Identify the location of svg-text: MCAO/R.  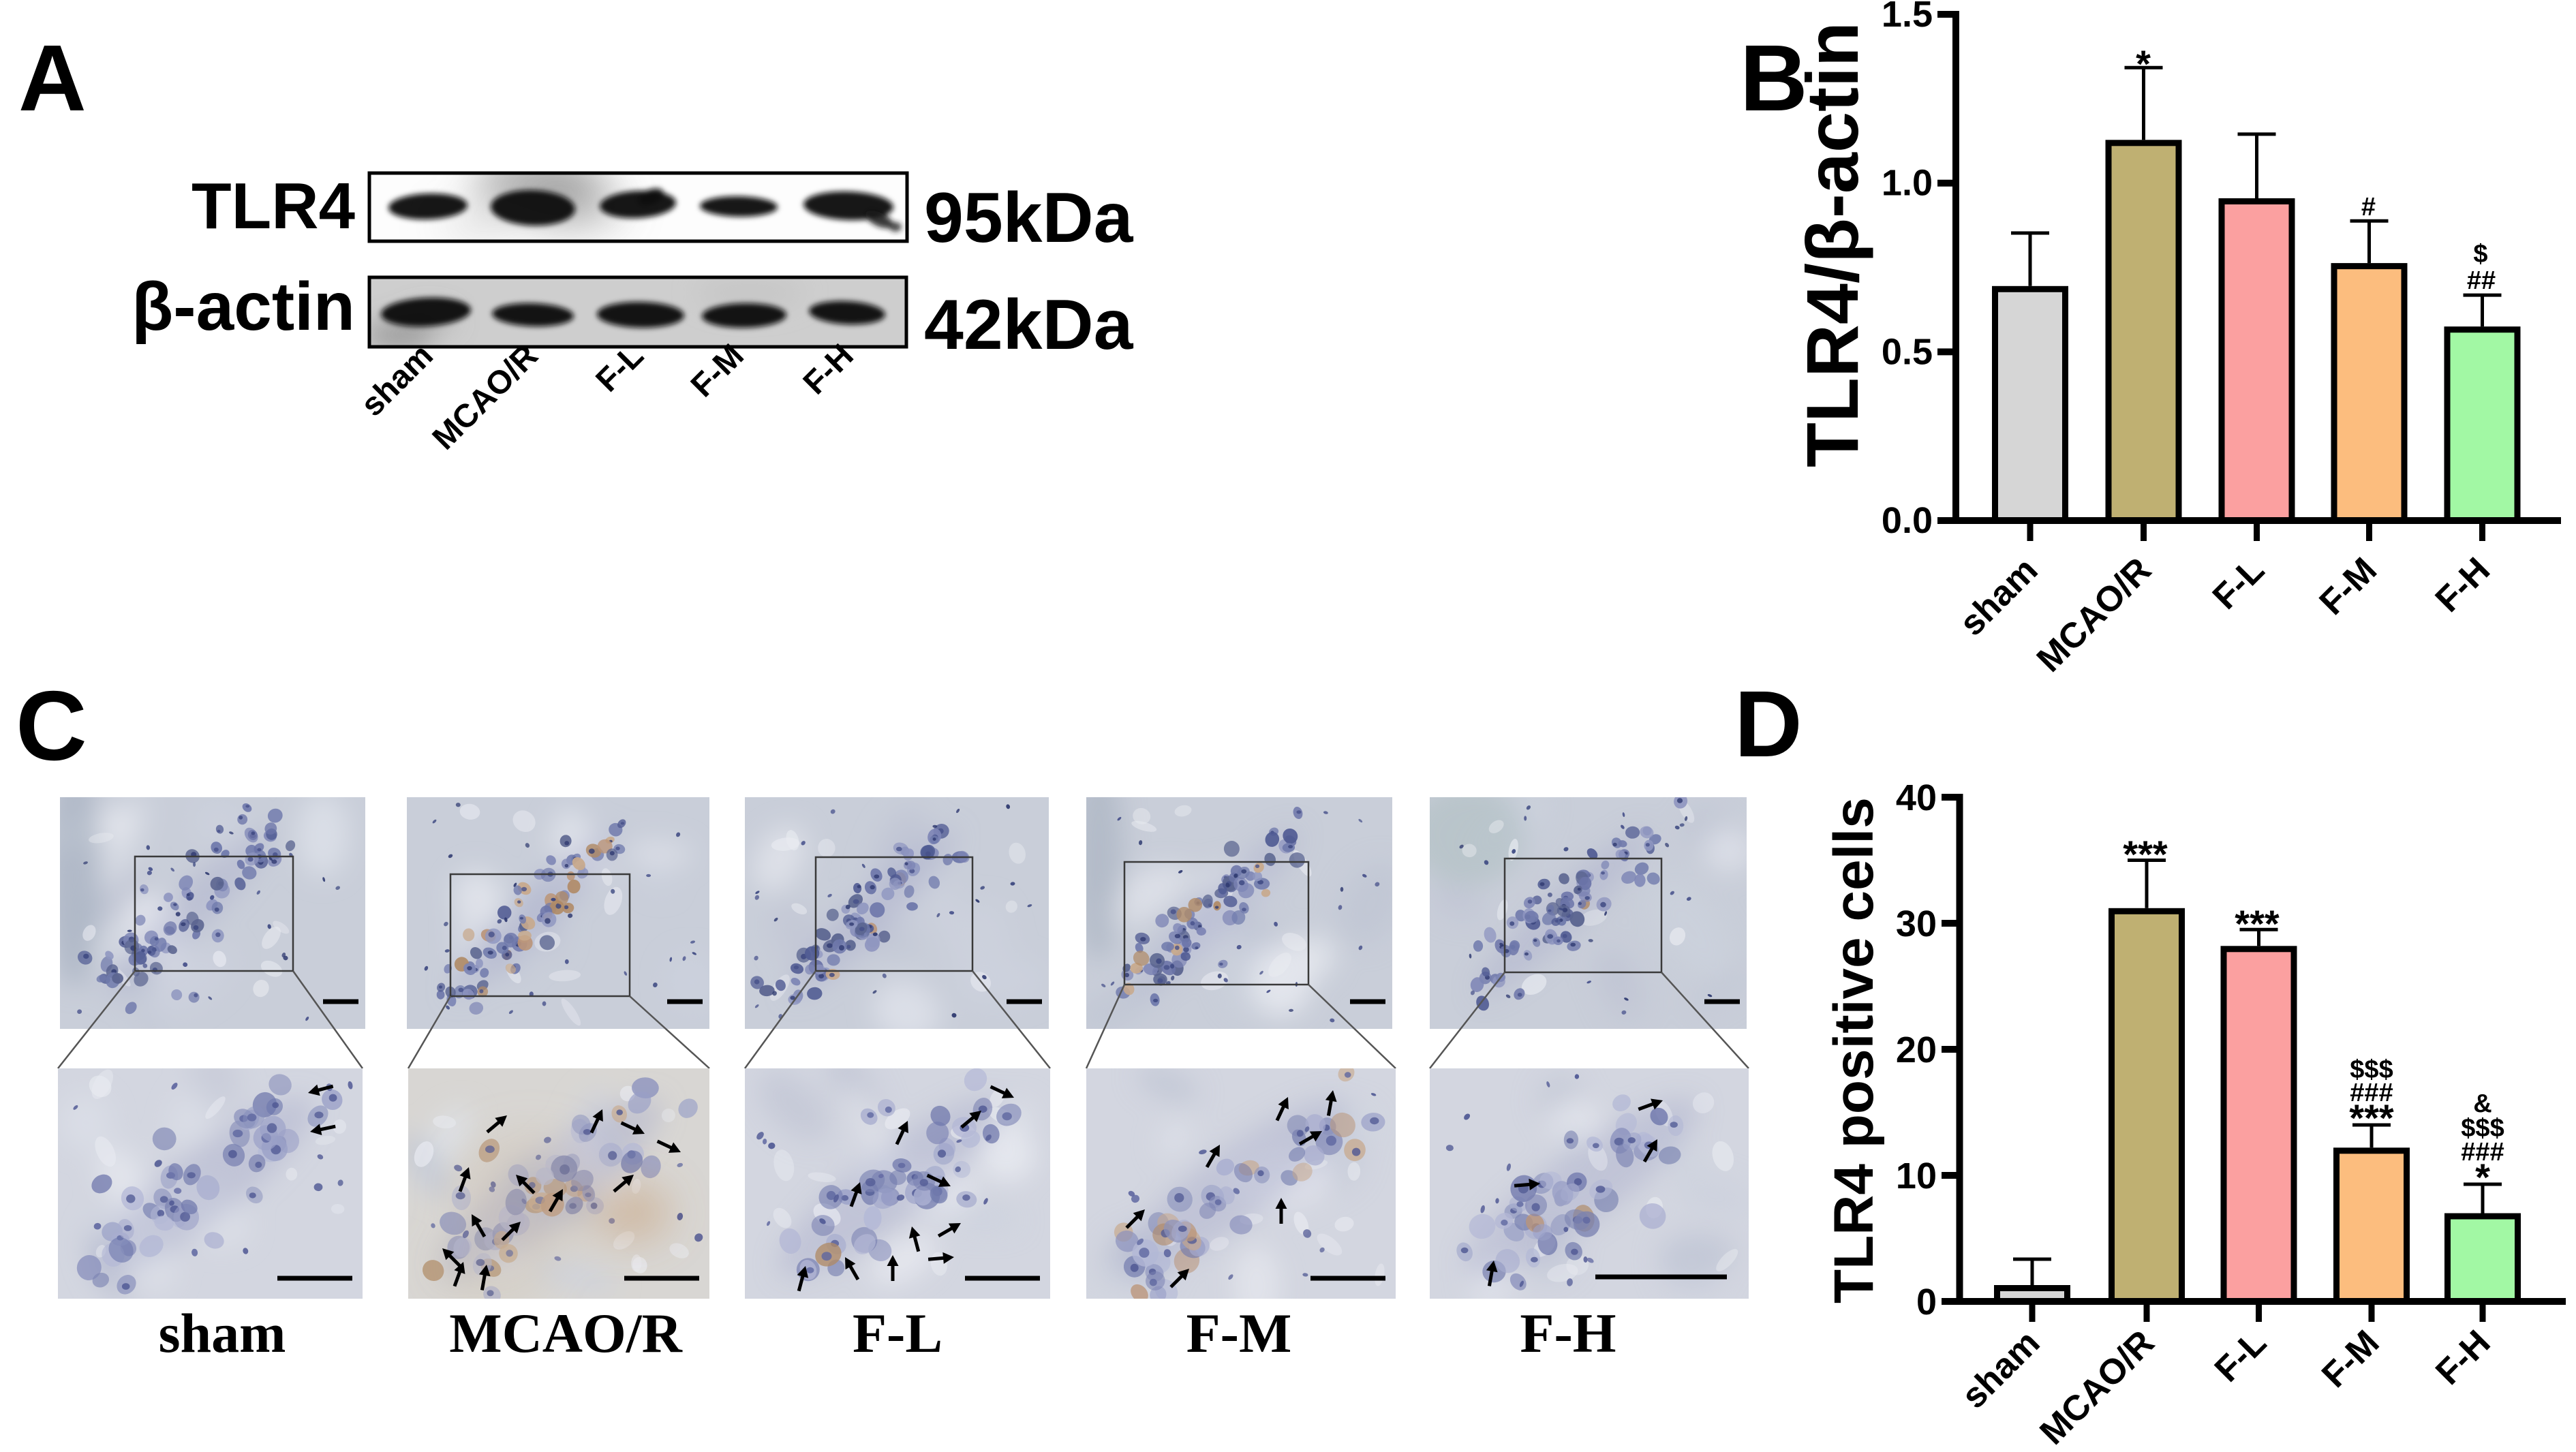
(565, 1333).